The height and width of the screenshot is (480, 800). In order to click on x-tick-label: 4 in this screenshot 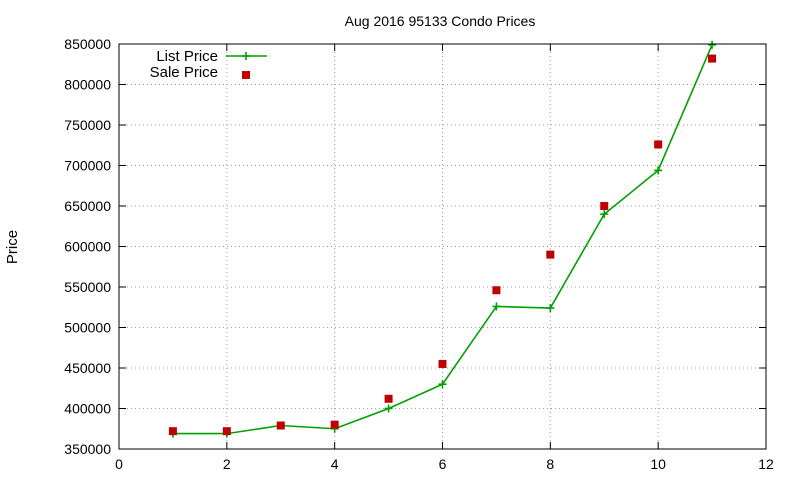, I will do `click(335, 464)`.